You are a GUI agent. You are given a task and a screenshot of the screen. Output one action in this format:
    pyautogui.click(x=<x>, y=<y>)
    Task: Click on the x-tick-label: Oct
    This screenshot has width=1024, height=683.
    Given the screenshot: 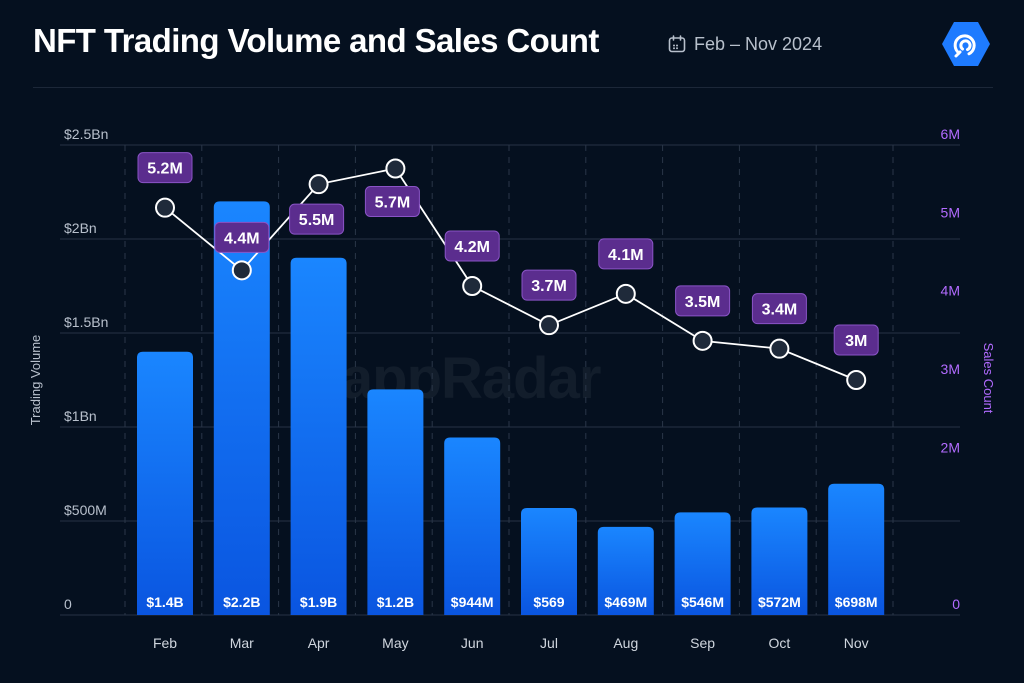 What is the action you would take?
    pyautogui.click(x=780, y=643)
    